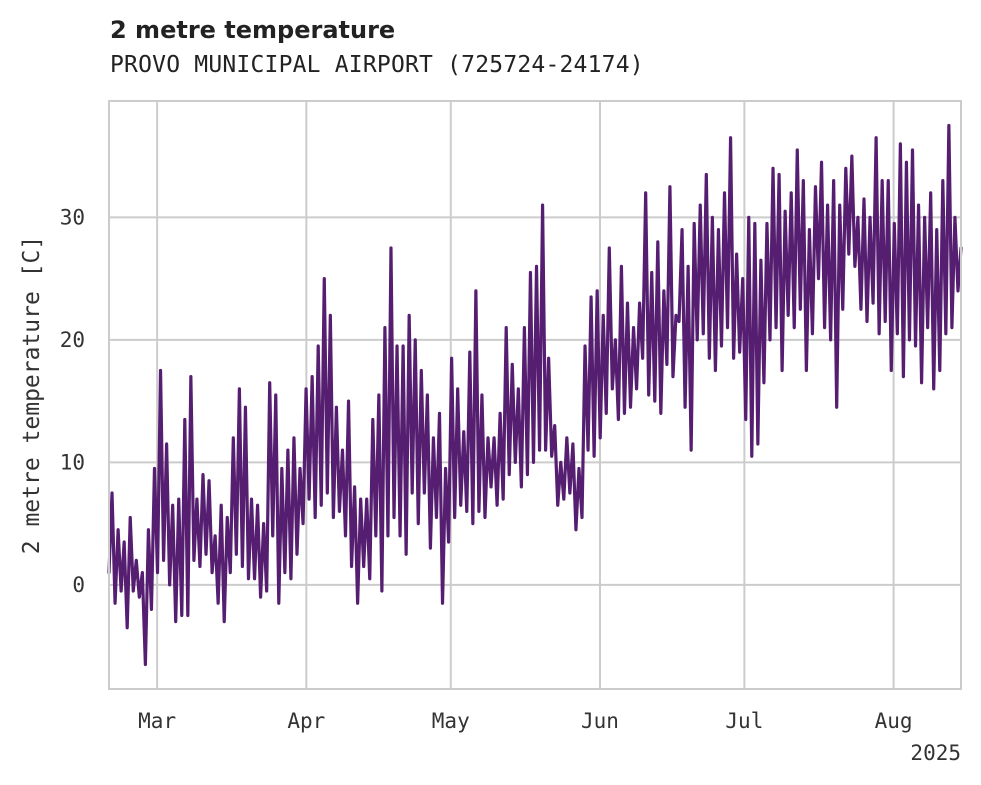 The height and width of the screenshot is (785, 981). I want to click on x-tick-label: Mar, so click(157, 721).